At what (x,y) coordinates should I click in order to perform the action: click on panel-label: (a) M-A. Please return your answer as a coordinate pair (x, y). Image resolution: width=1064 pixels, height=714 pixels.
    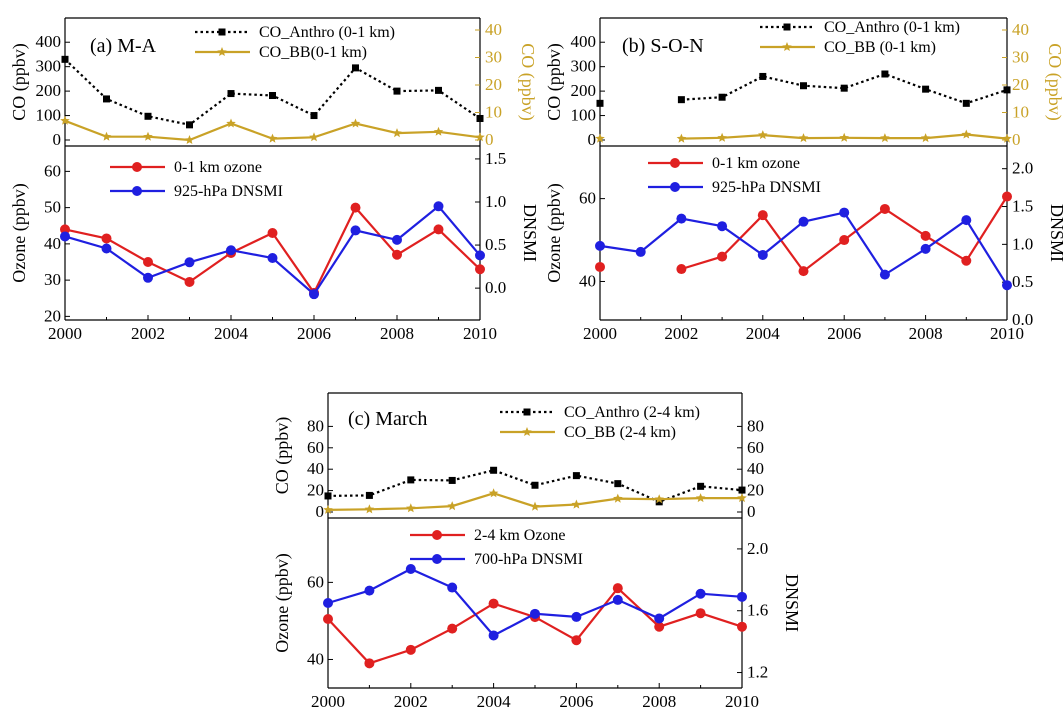
    Looking at the image, I should click on (123, 46).